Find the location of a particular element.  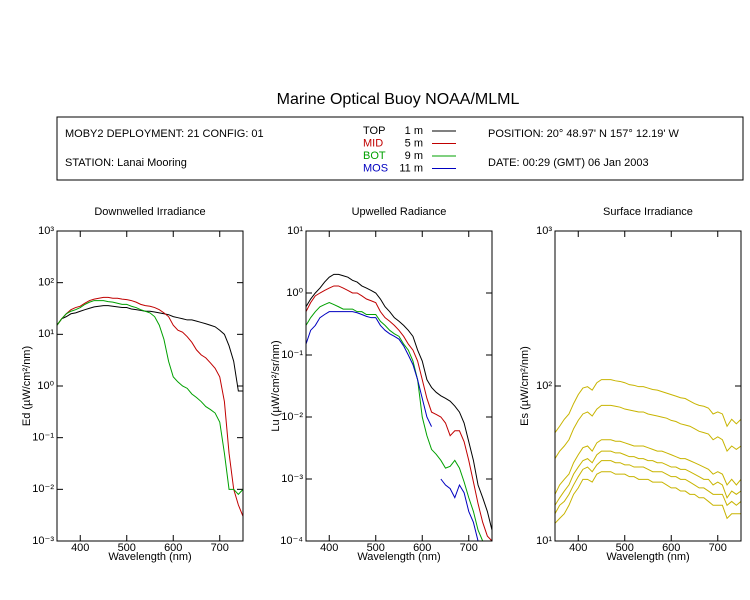

date: DATE: 00:29 (GMT) 06 Jan 2003 is located at coordinates (568, 163).